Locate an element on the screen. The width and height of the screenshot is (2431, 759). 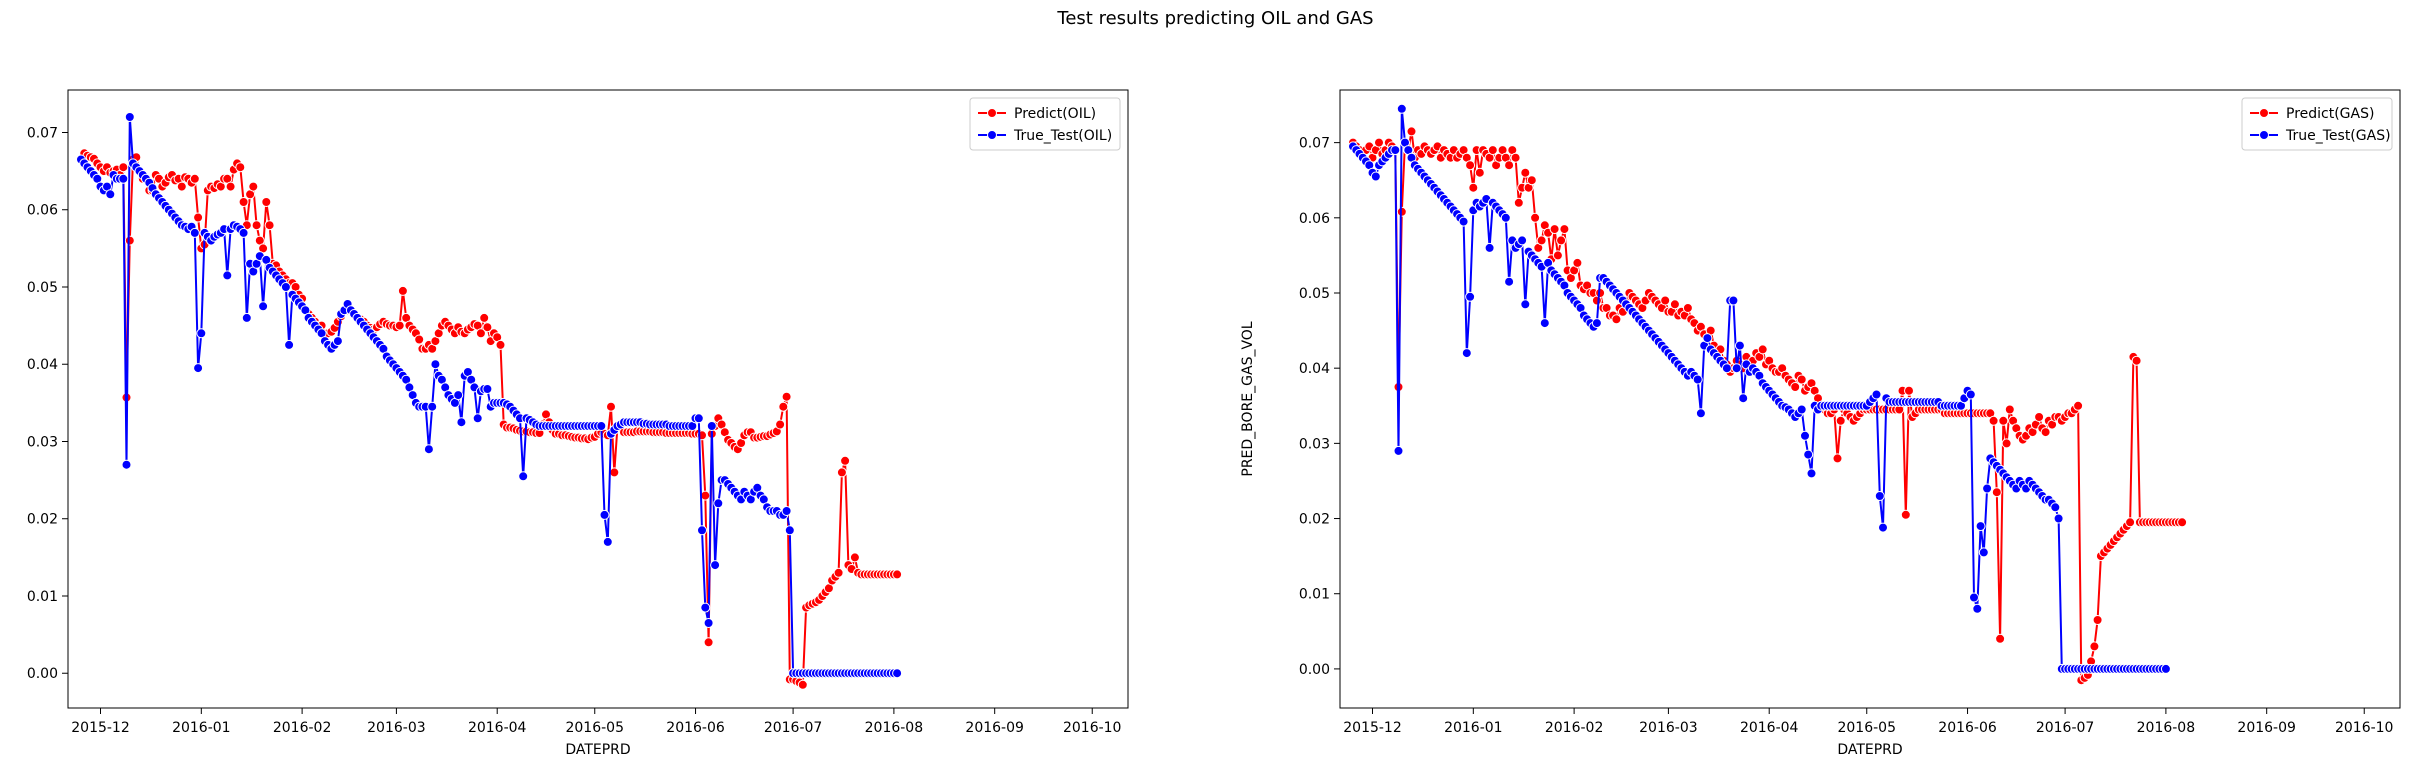
legend-box is located at coordinates (1045, 124).